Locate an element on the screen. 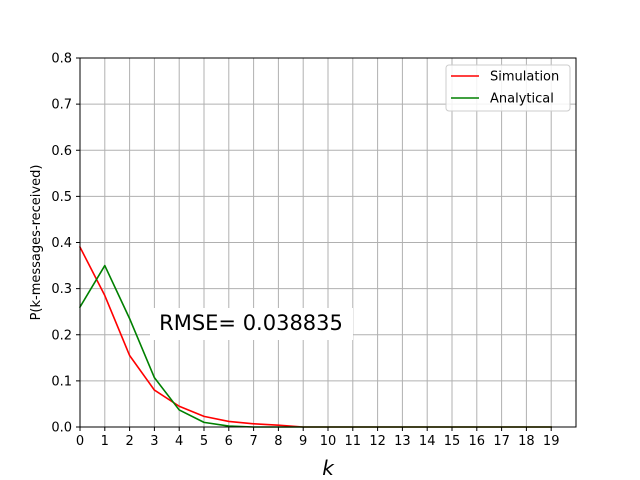 The width and height of the screenshot is (640, 480). y-tick-label: 0.3 is located at coordinates (61, 289).